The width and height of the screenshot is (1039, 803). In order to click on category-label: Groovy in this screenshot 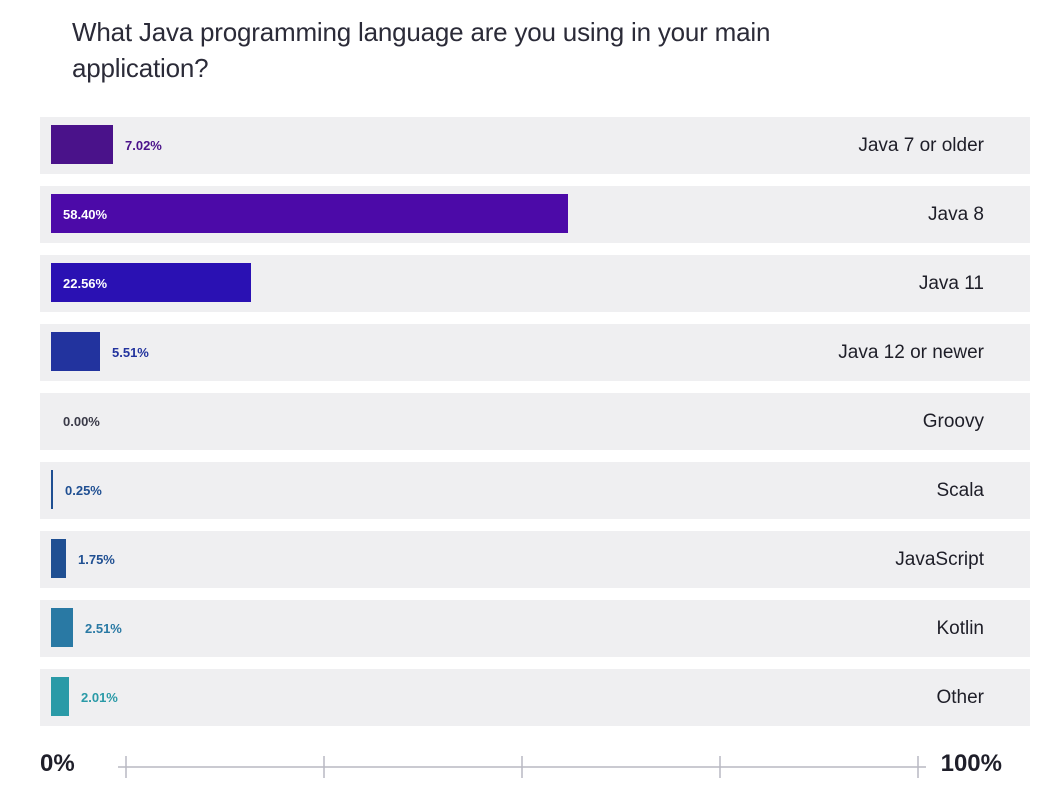, I will do `click(953, 421)`.